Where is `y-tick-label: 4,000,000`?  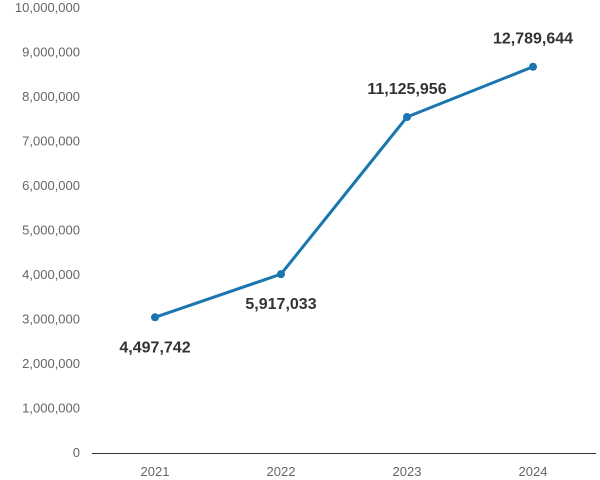
y-tick-label: 4,000,000 is located at coordinates (51, 274).